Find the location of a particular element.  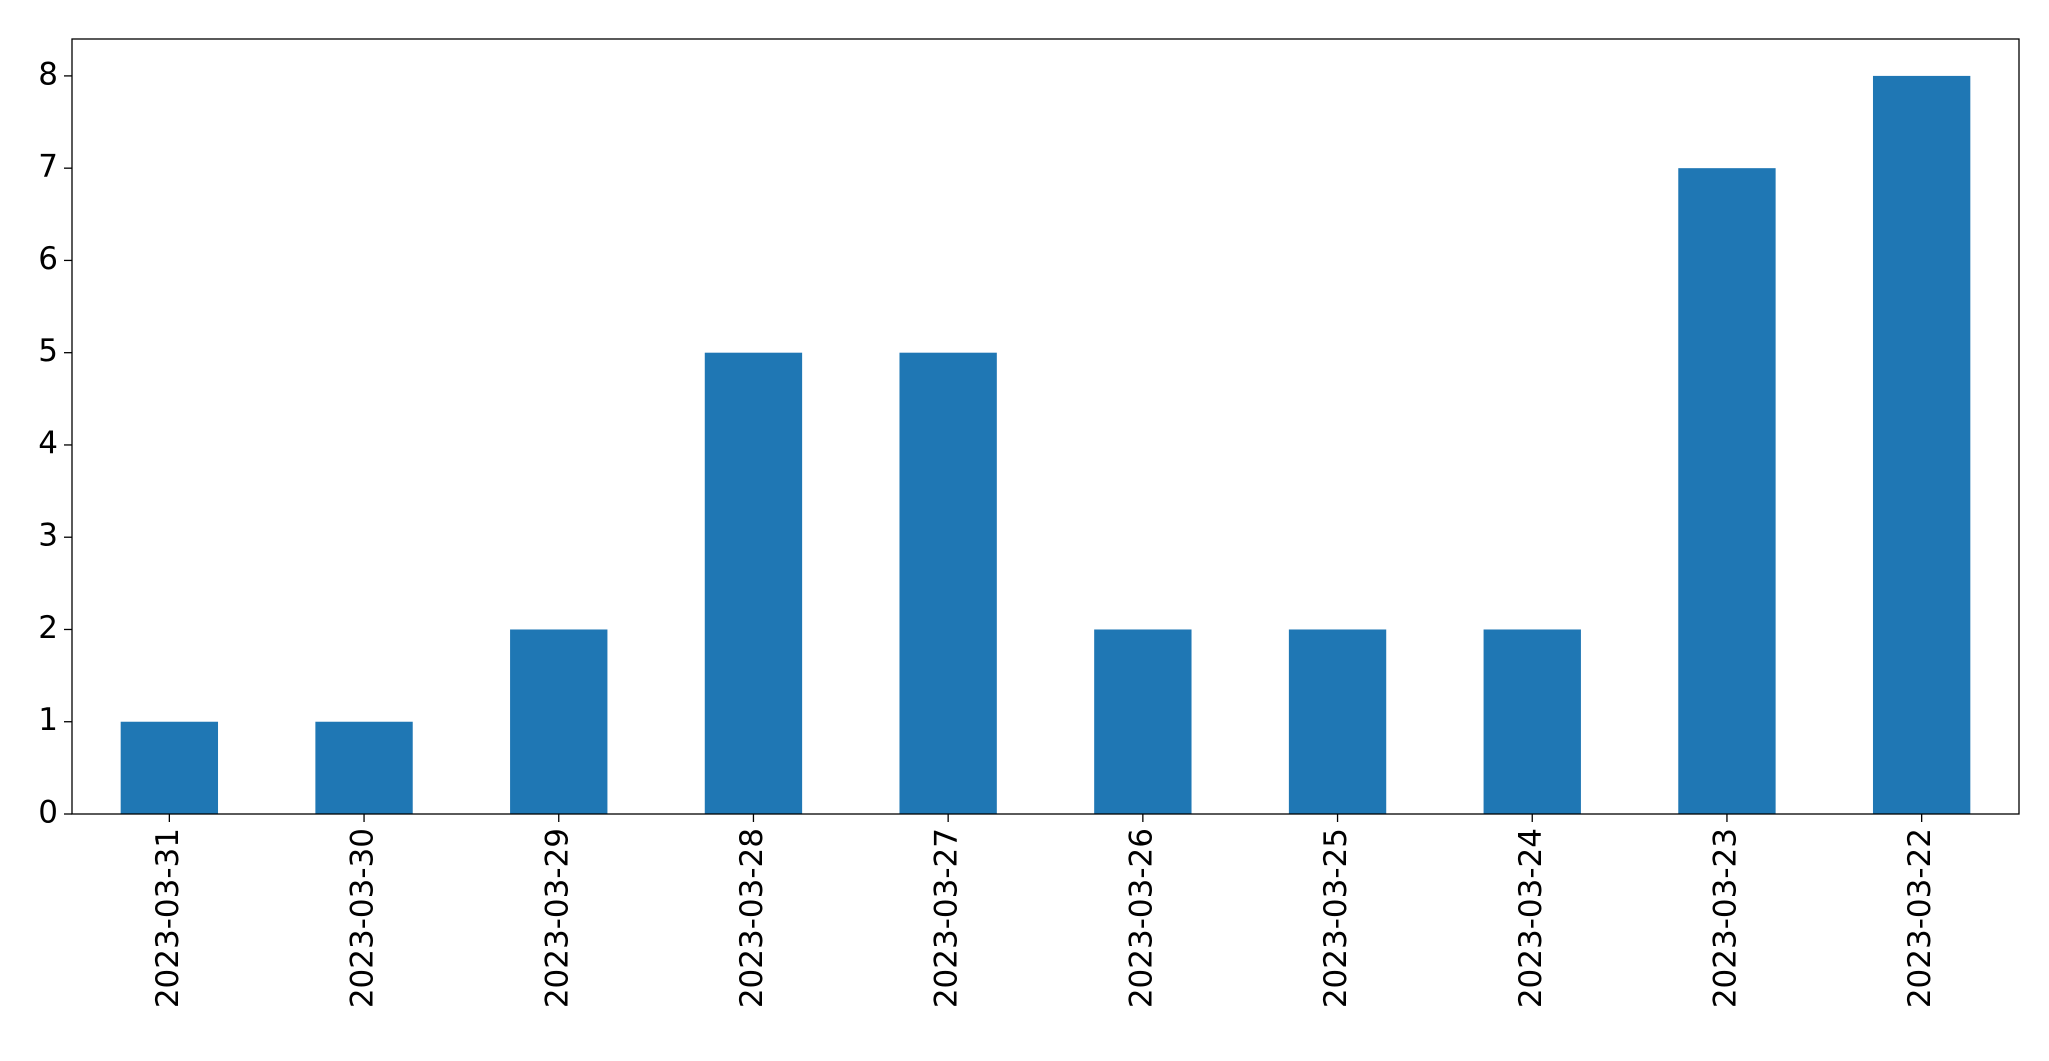

x-tick-label: 2023-03-28 is located at coordinates (752, 918).